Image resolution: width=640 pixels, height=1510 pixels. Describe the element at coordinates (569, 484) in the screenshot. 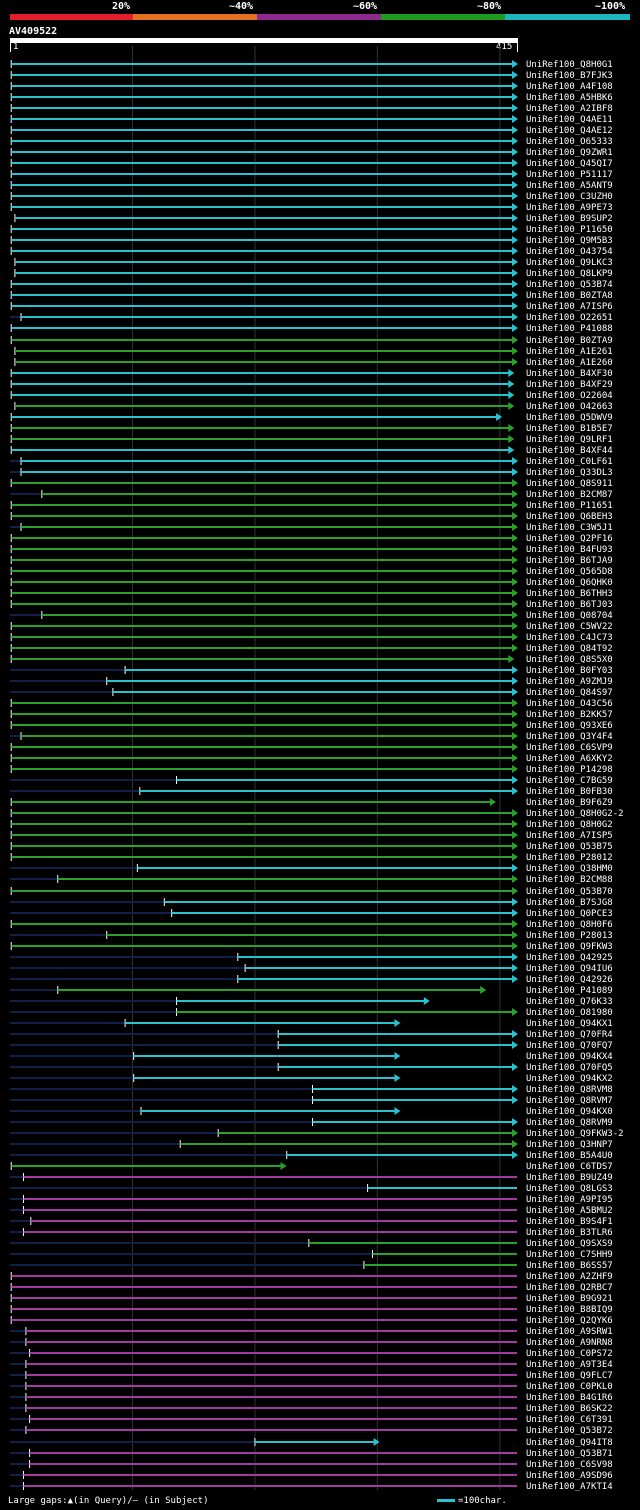

I see `hit-label: UniRef100_Q8S911` at that location.